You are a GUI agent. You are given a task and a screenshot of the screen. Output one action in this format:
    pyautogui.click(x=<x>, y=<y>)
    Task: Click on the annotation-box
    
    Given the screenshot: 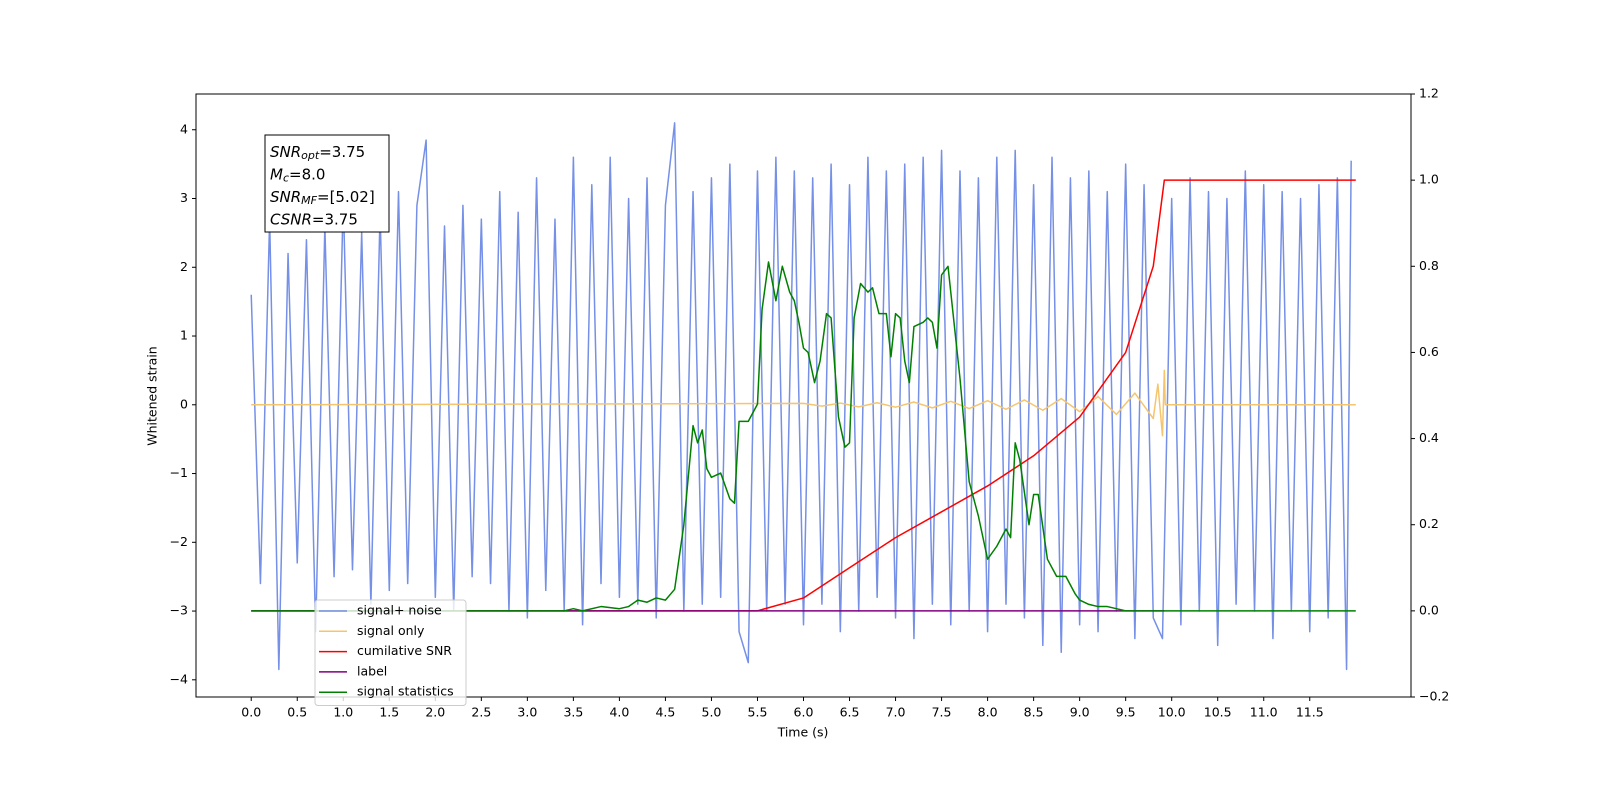 What is the action you would take?
    pyautogui.click(x=327, y=183)
    